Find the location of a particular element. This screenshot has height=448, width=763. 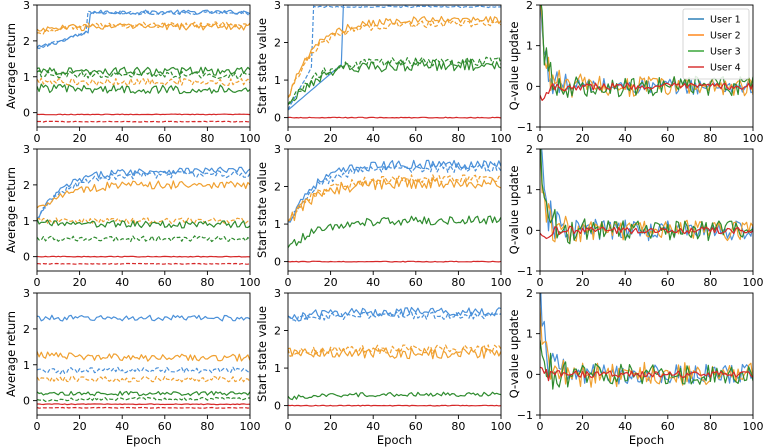

legend-entry: User 4 is located at coordinates (725, 68).